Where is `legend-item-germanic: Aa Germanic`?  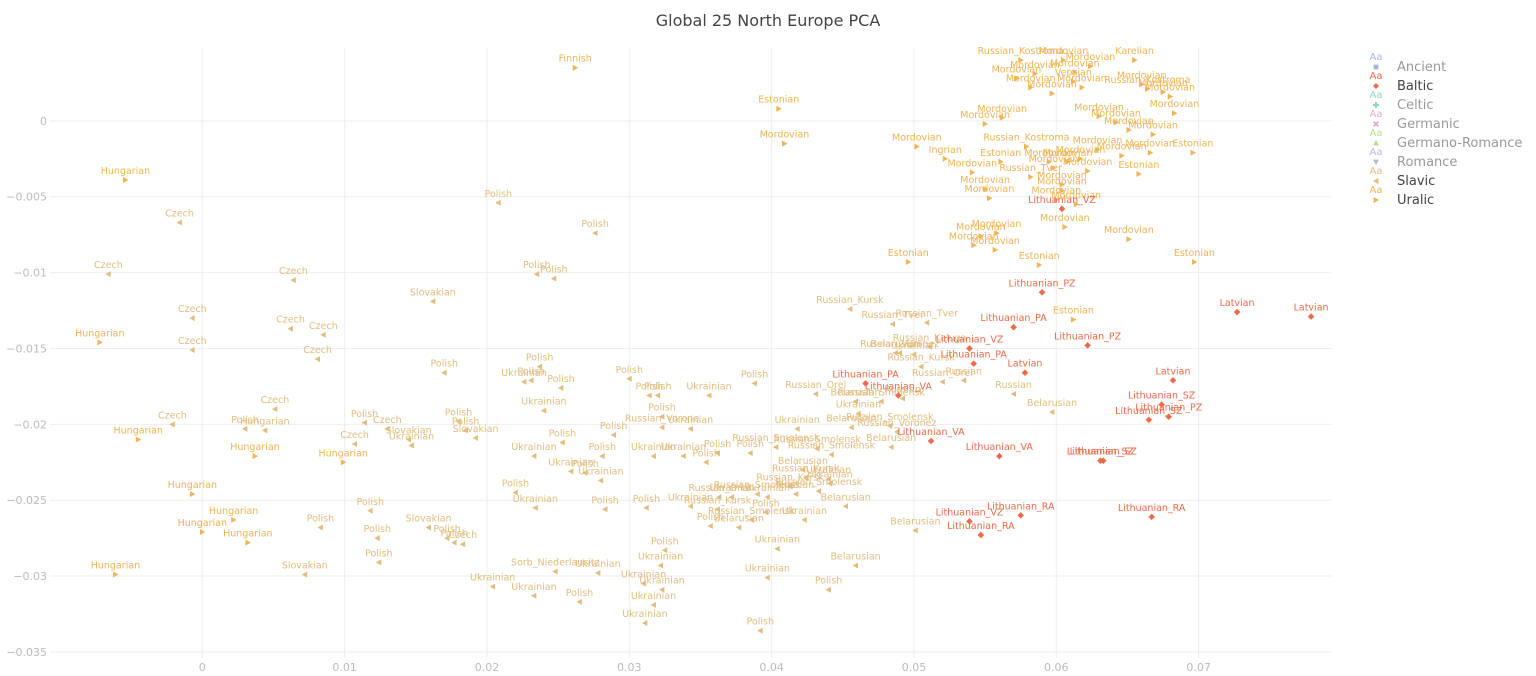
legend-item-germanic: Aa Germanic is located at coordinates (1415, 120).